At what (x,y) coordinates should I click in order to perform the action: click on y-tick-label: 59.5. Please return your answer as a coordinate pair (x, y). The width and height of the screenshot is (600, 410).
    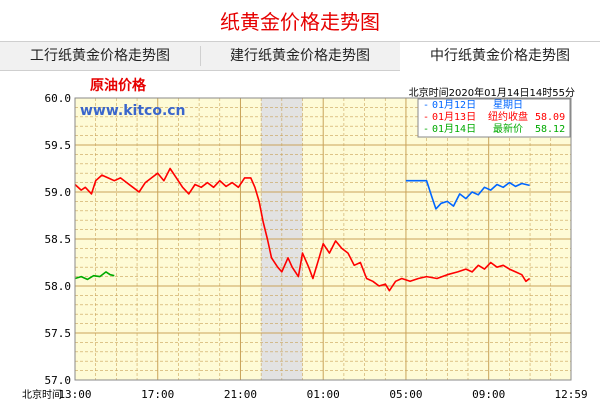
    Looking at the image, I should click on (58, 145).